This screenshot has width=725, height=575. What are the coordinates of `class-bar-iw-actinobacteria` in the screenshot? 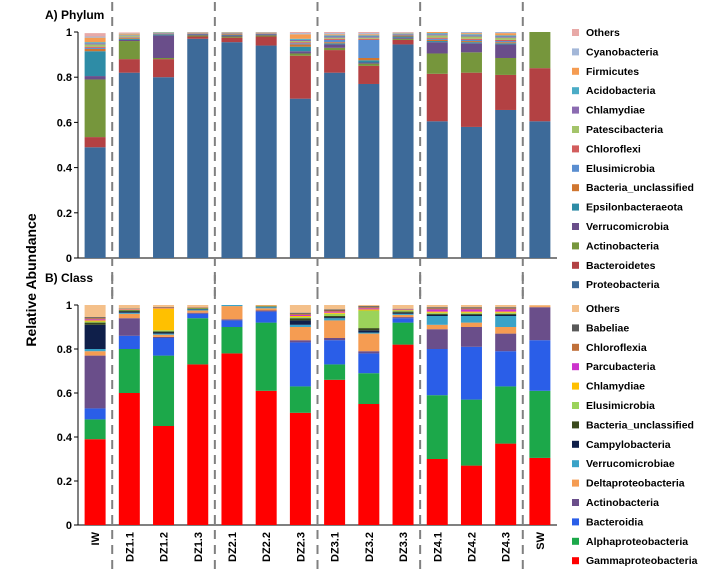 It's located at (95, 382).